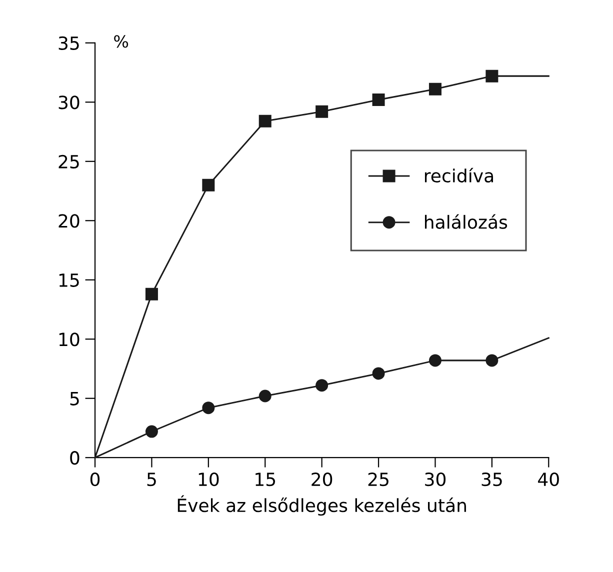  What do you see at coordinates (208, 479) in the screenshot?
I see `x-tick-label: 10` at bounding box center [208, 479].